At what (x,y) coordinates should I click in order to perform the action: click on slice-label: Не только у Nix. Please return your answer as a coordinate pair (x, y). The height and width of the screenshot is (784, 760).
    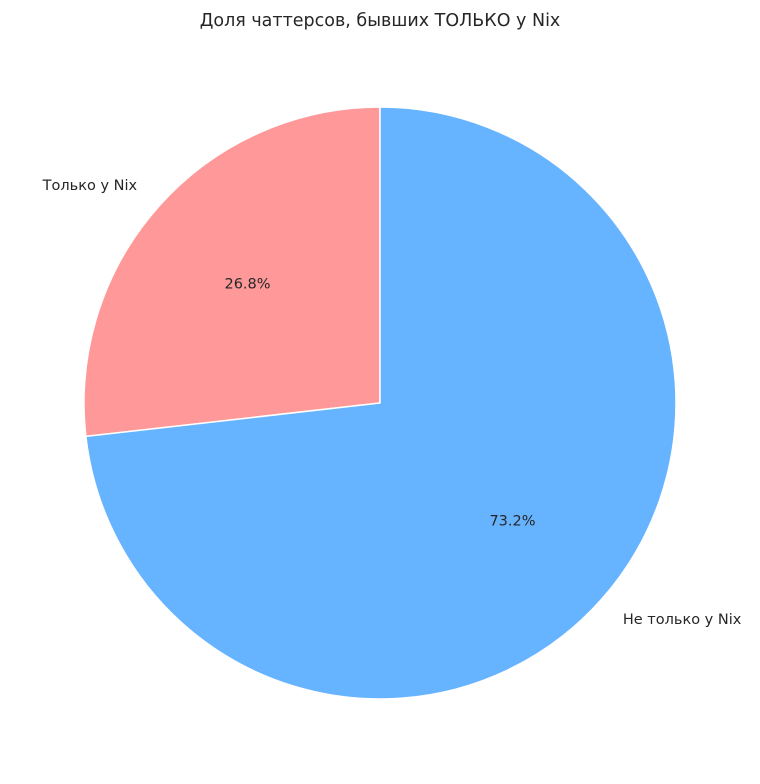
    Looking at the image, I should click on (682, 620).